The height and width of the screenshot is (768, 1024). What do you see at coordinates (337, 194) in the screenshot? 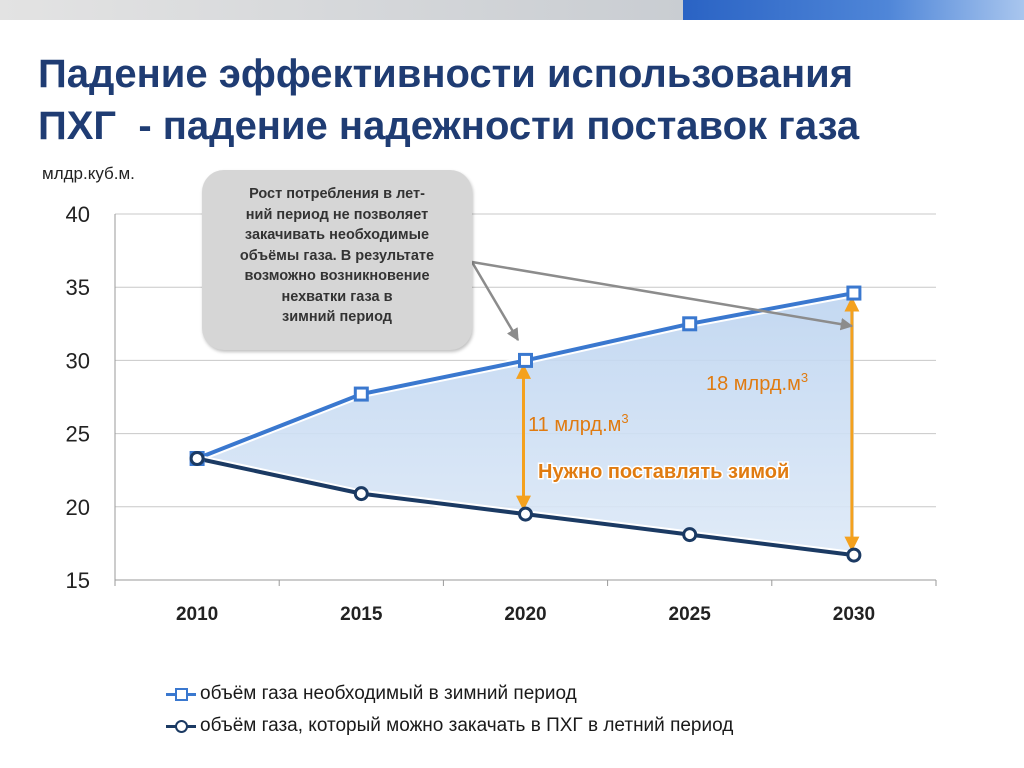
I see `callout-line: Рост потребления в лет-` at bounding box center [337, 194].